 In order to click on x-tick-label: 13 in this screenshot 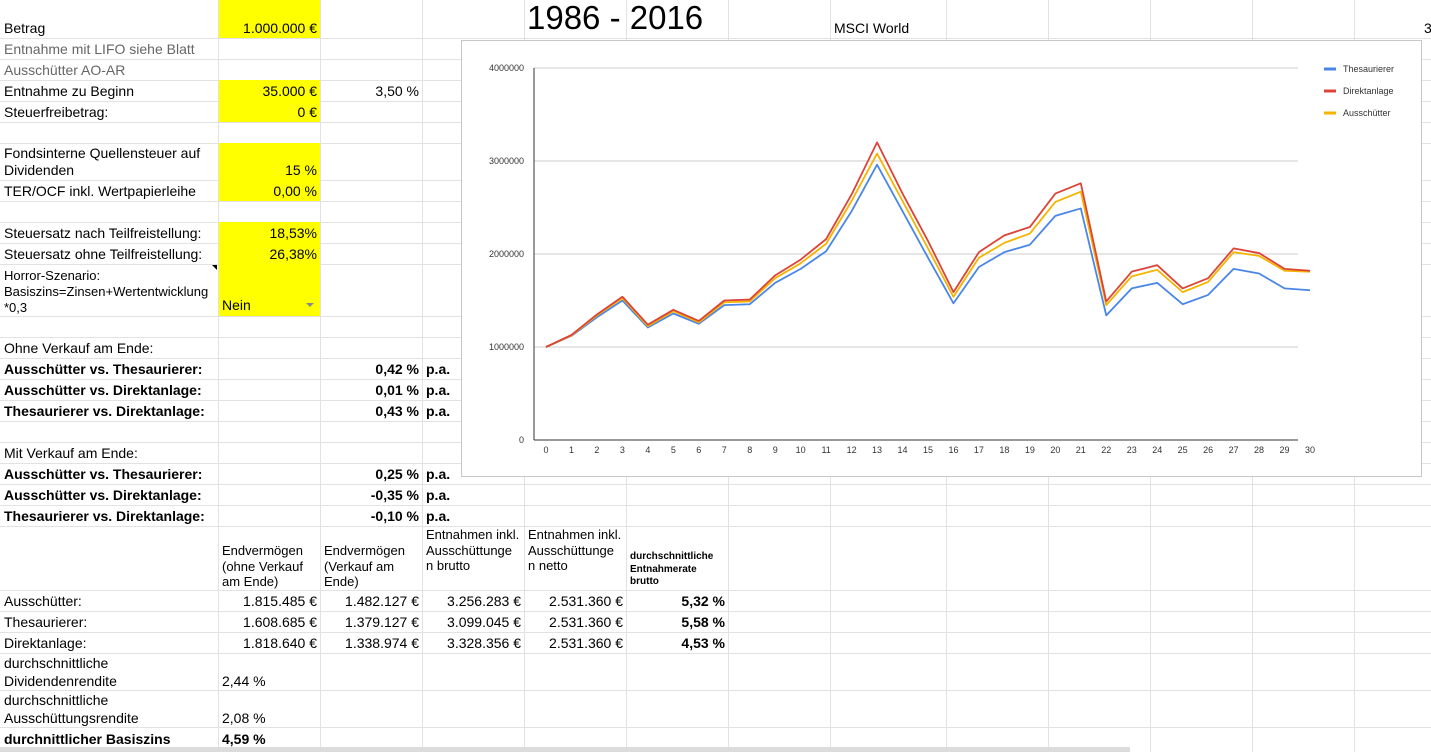, I will do `click(877, 450)`.